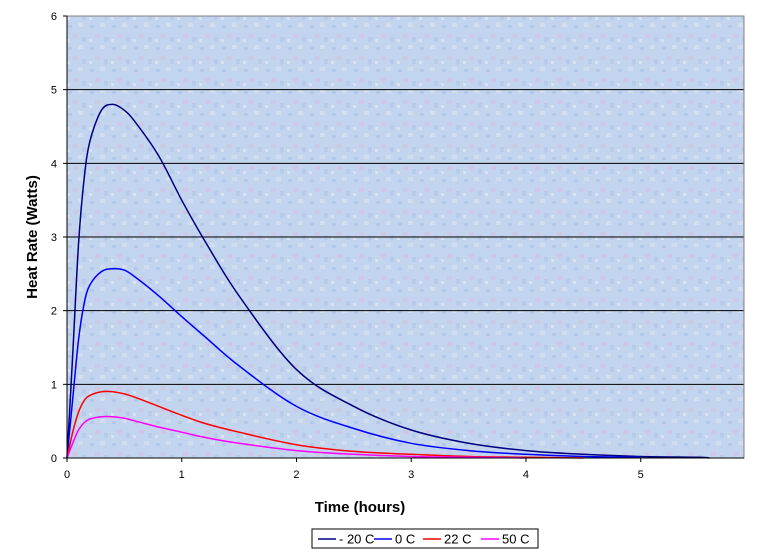  What do you see at coordinates (54, 17) in the screenshot?
I see `y-tick-label-6: 6` at bounding box center [54, 17].